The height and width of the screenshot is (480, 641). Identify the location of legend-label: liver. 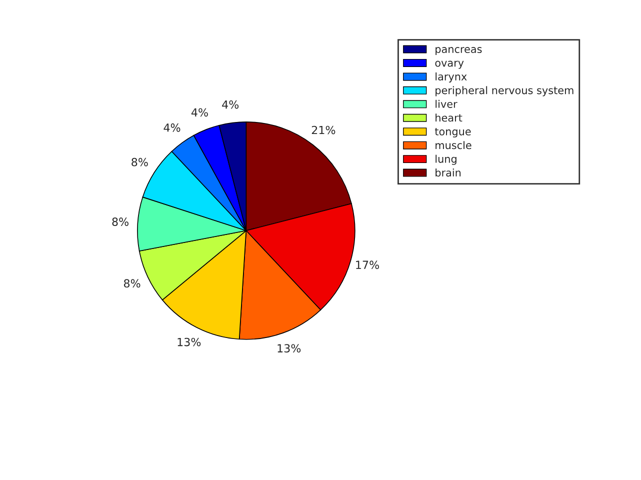
(447, 104).